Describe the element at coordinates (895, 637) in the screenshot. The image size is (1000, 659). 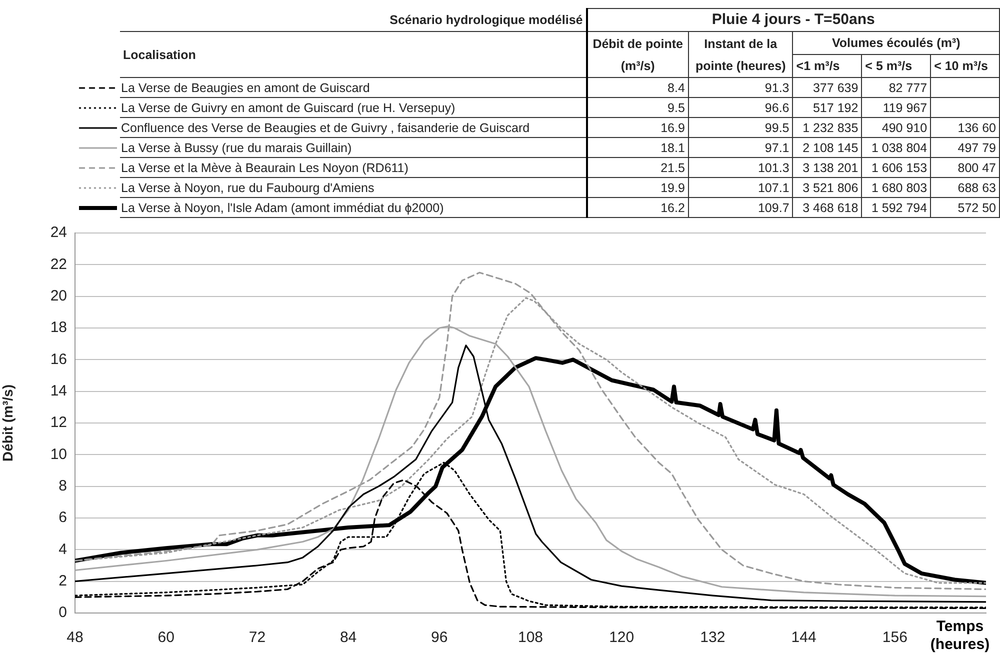
I see `x-tick-label: 156` at that location.